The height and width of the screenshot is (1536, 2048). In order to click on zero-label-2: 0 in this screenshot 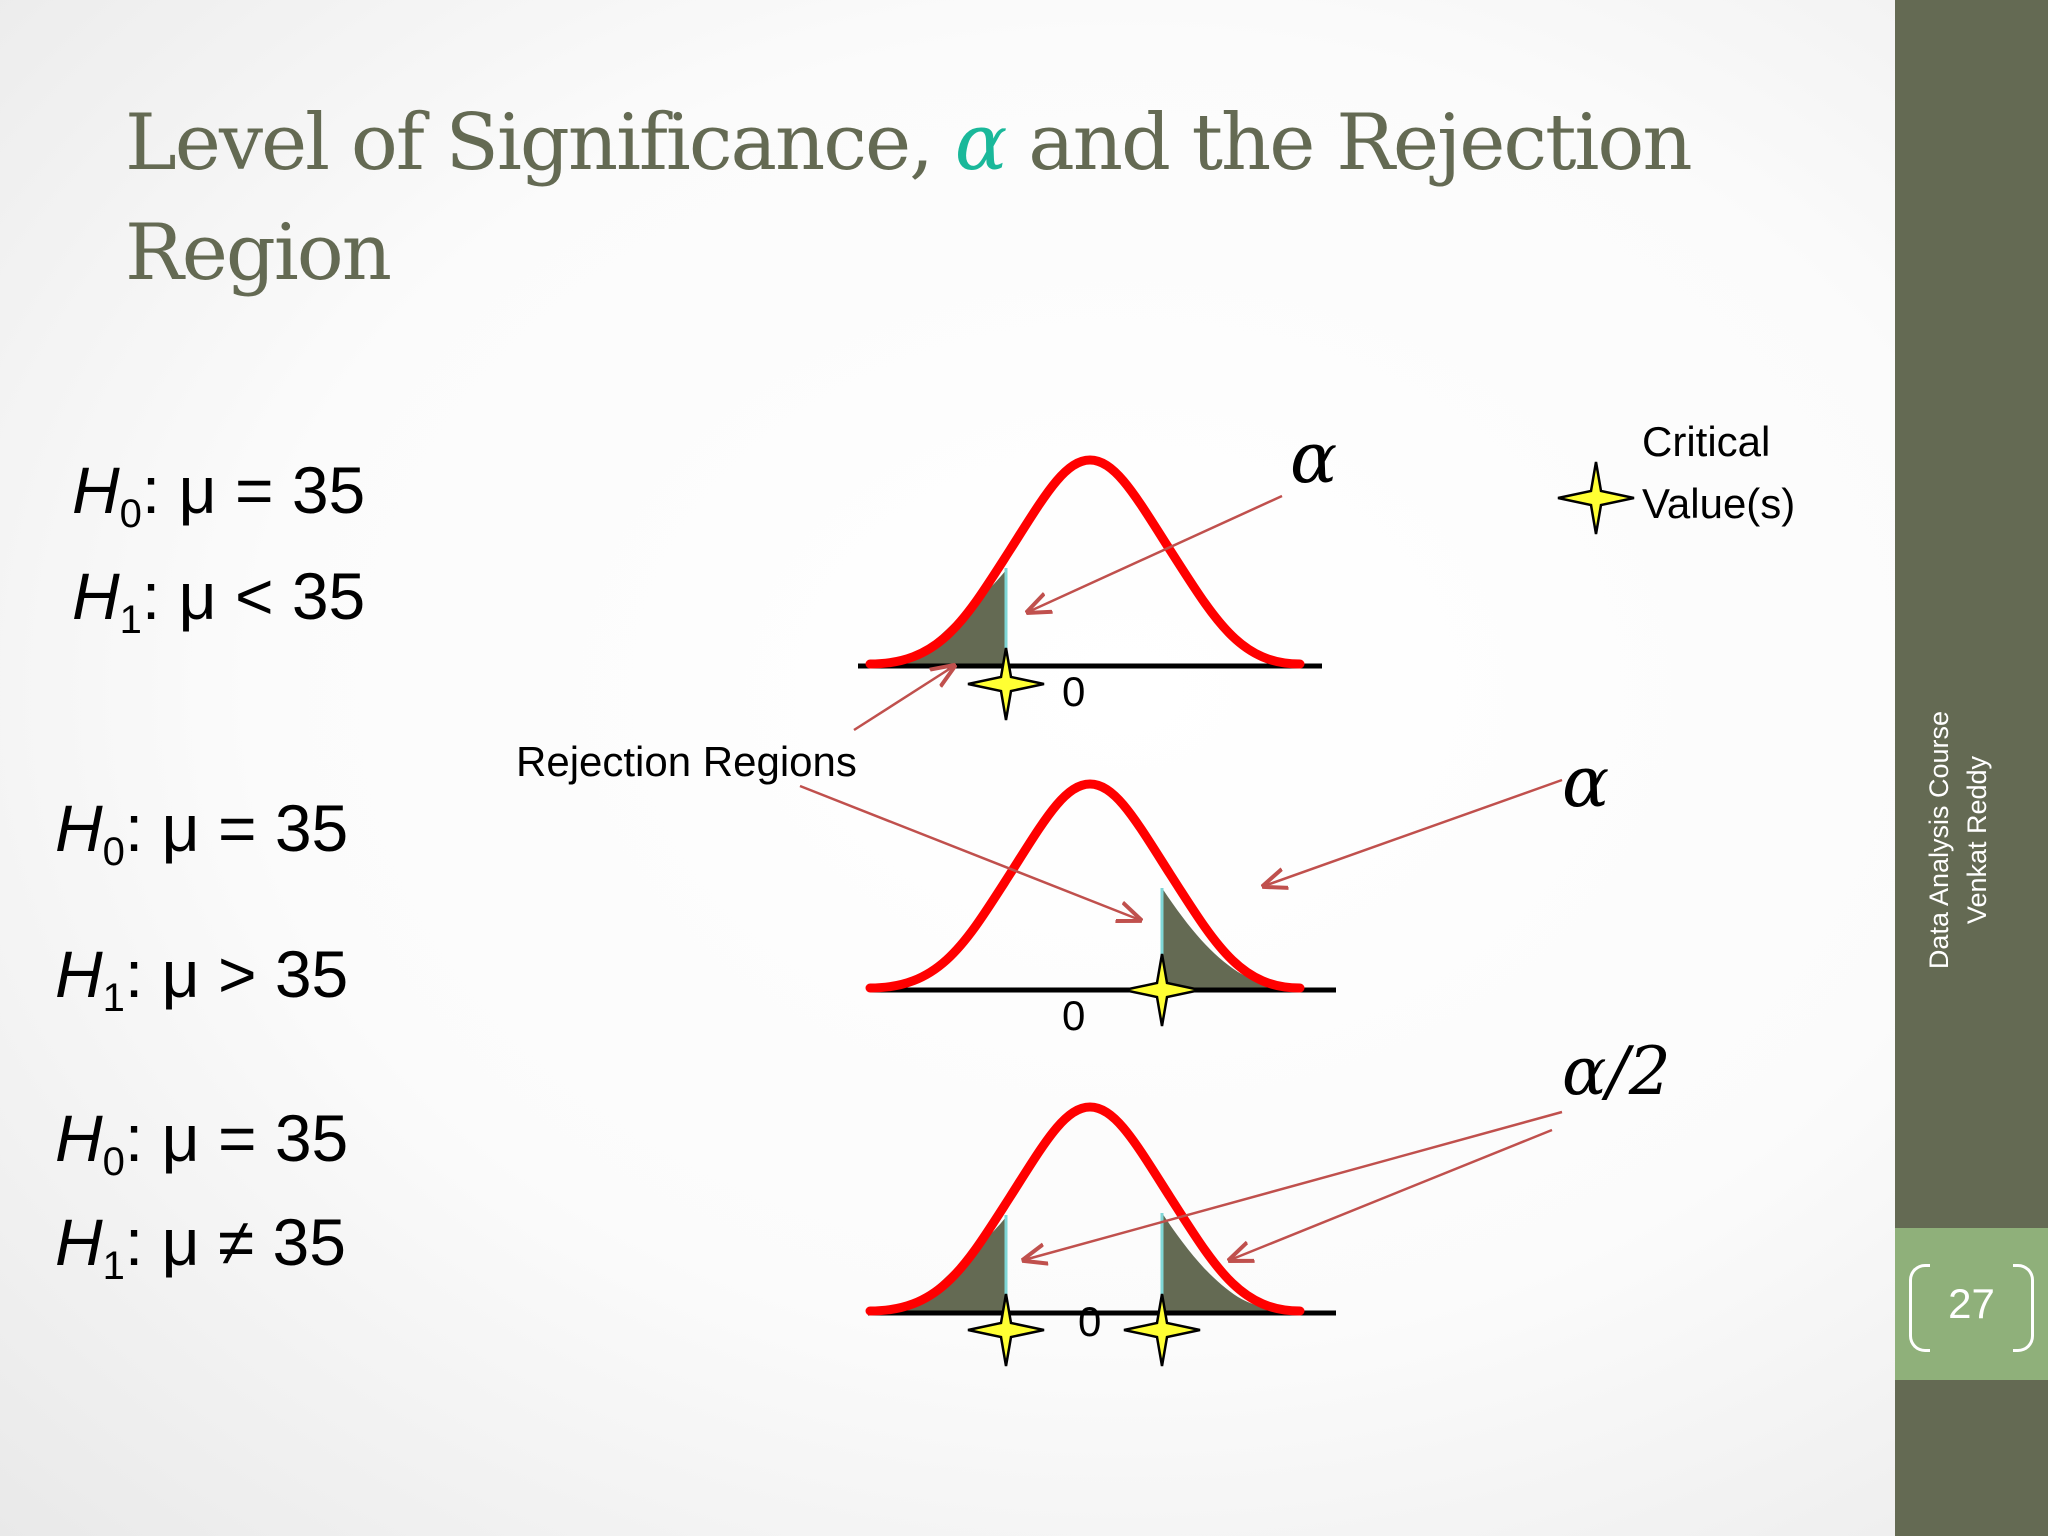, I will do `click(1073, 1015)`.